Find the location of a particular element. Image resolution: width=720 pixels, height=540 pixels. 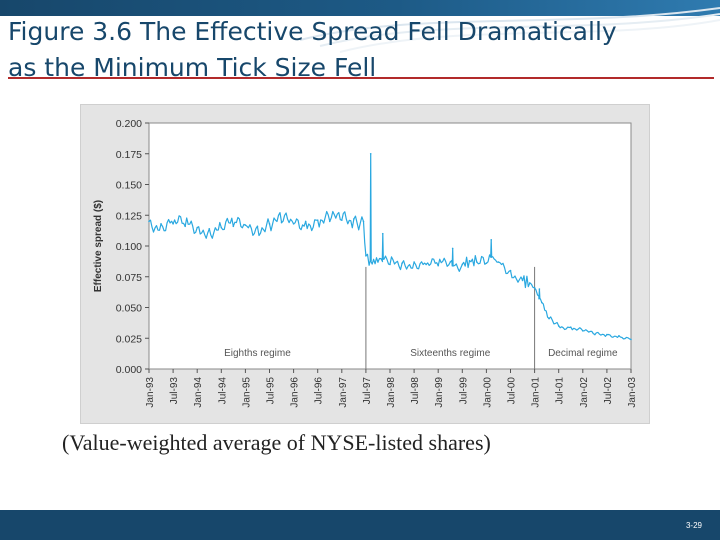

x-tick-label: Jul-96 is located at coordinates (319, 391).